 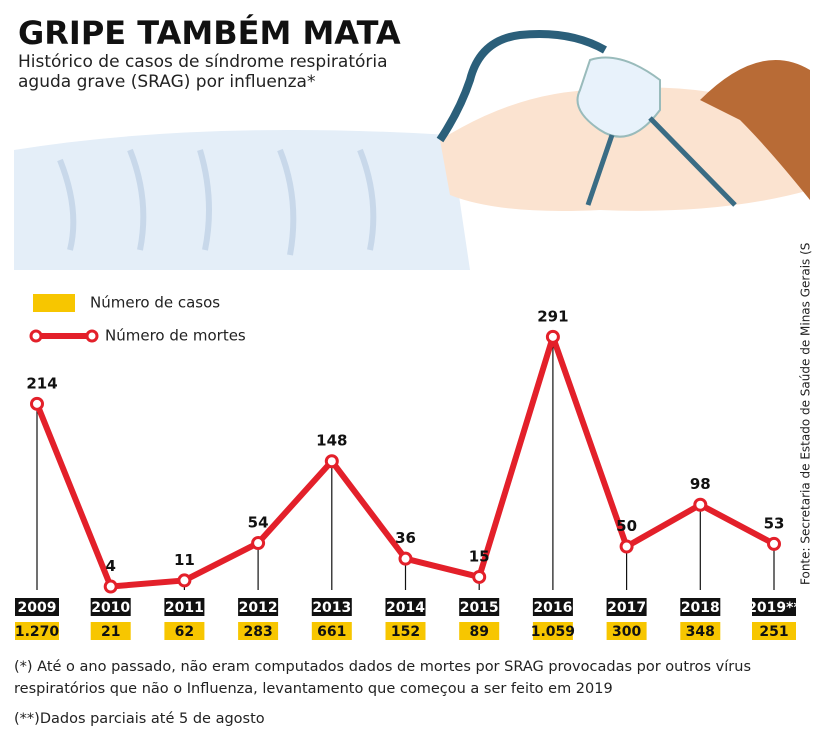 What do you see at coordinates (626, 526) in the screenshot?
I see `data-label: 50` at bounding box center [626, 526].